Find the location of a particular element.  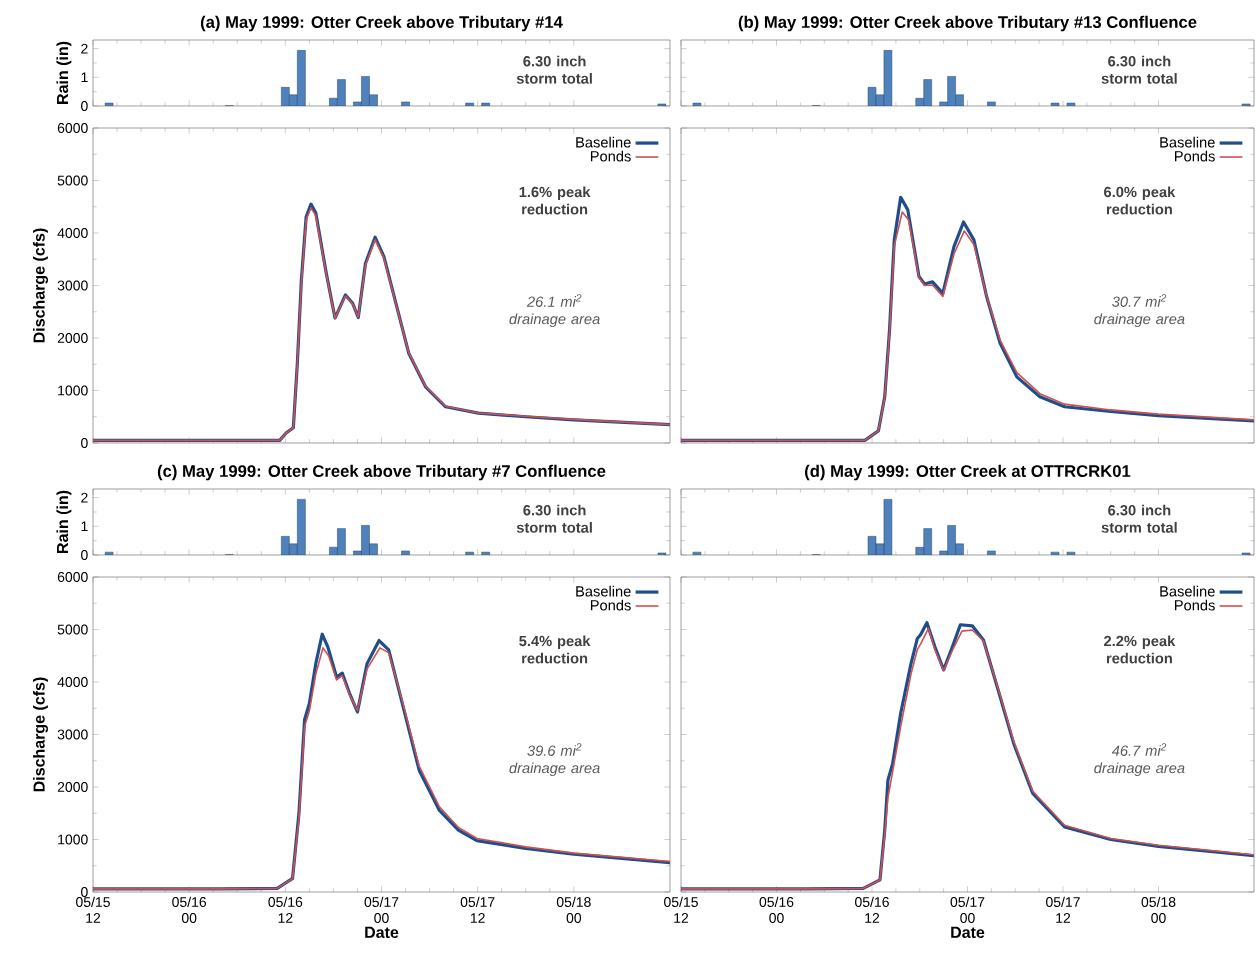

annotation: 5.4% peak reduction is located at coordinates (555, 649).